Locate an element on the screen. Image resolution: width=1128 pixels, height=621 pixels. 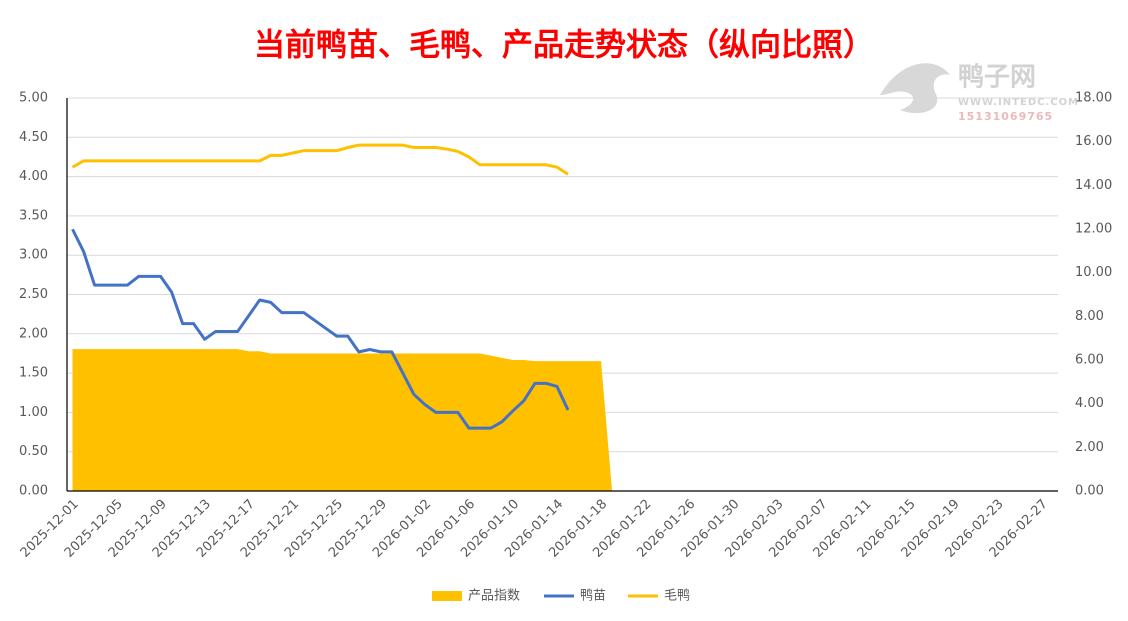
y2-tick-label: 0.00 is located at coordinates (1089, 491).